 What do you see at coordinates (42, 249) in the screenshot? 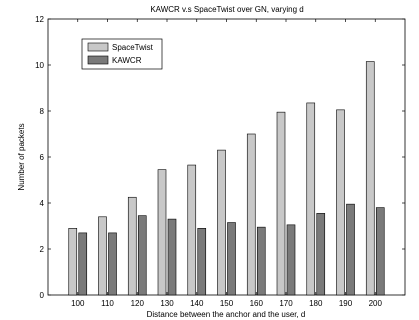
I see `y-tick-label: 2` at bounding box center [42, 249].